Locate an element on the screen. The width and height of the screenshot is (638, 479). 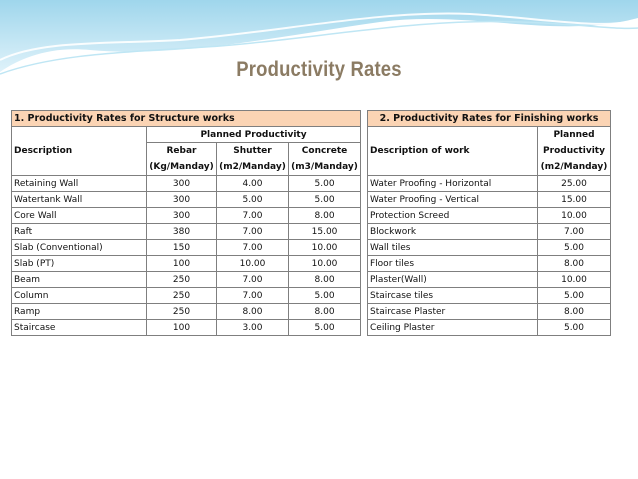
table-row: Water Proofing - Vertical 15.00 is located at coordinates (489, 199).